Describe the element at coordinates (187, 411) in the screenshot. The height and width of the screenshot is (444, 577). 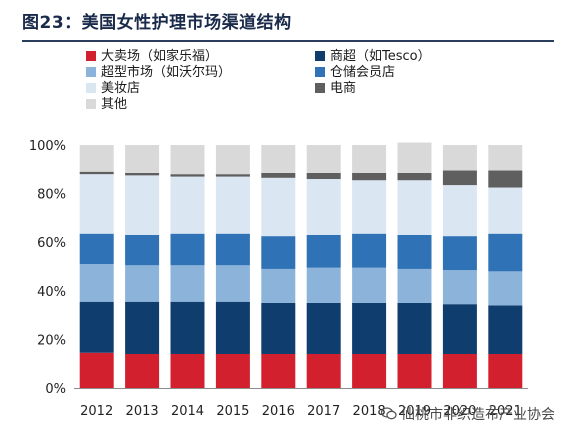
I see `x-tick-label: 2014` at that location.